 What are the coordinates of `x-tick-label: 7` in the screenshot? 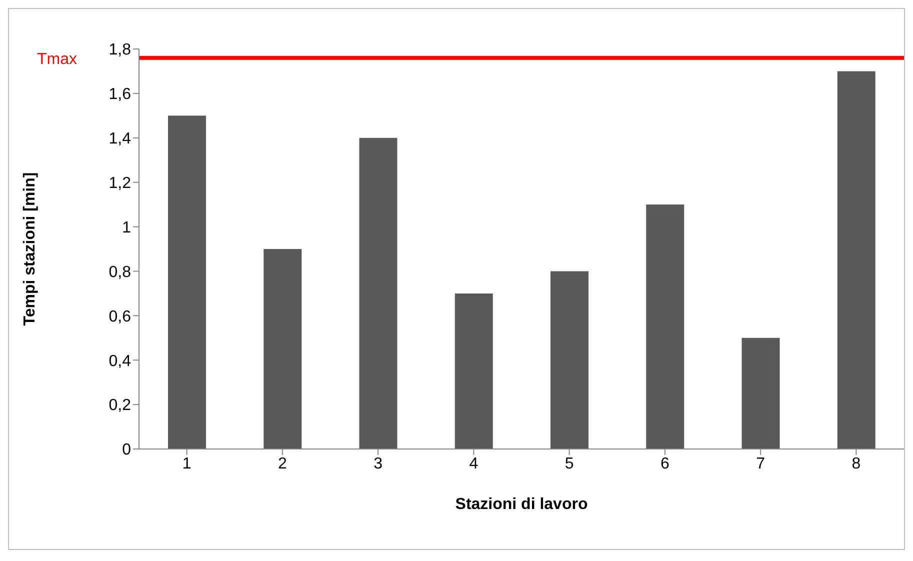 It's located at (761, 463).